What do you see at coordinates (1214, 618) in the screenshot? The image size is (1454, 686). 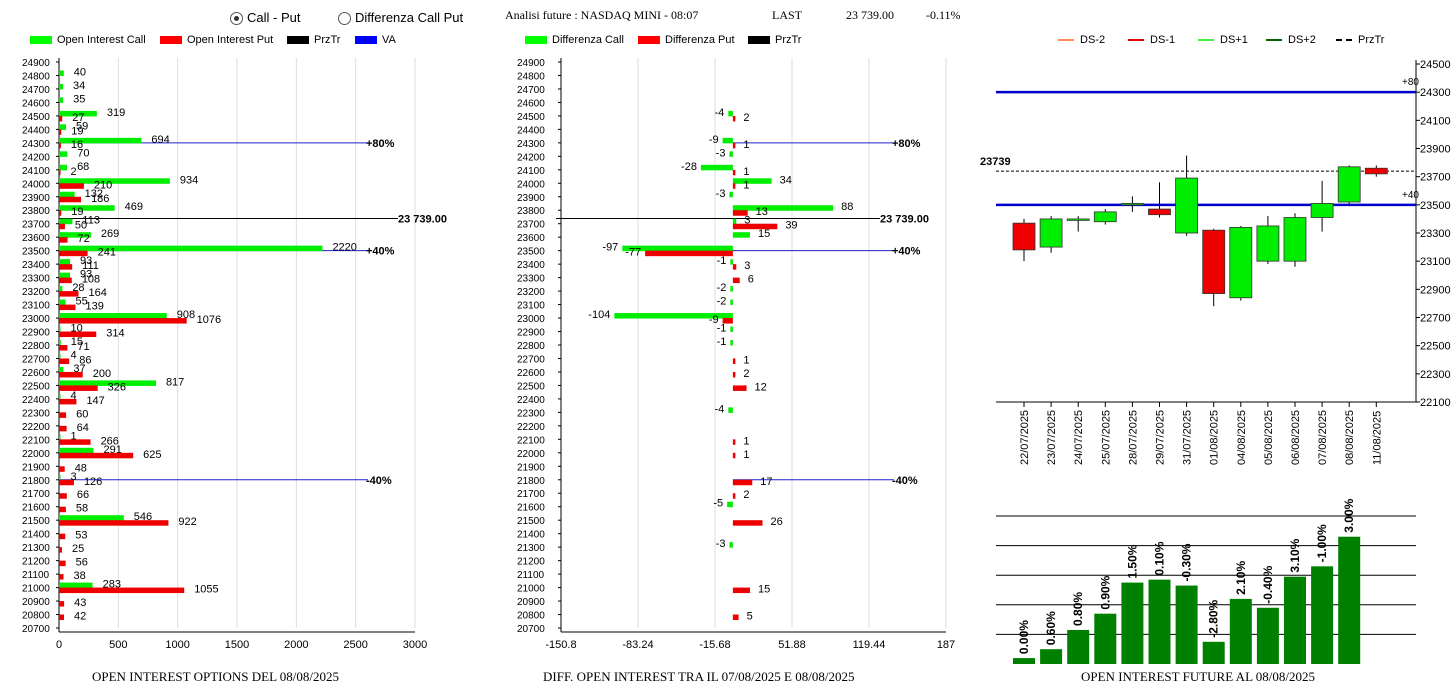 I see `future-oi-label: -2.80%` at bounding box center [1214, 618].